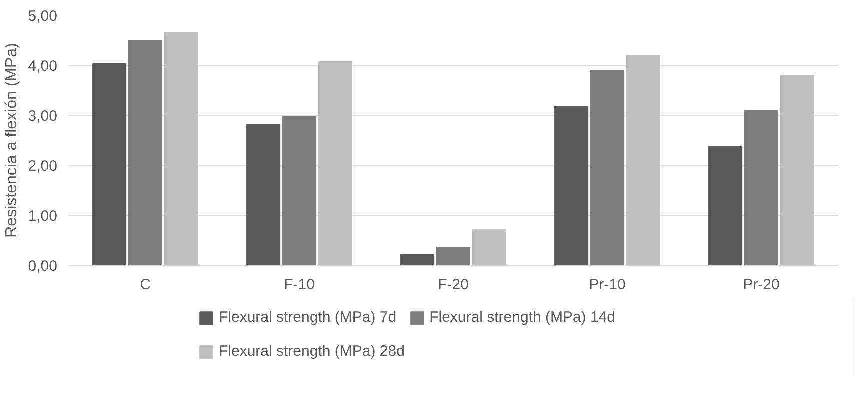 The image size is (863, 403). I want to click on y-tick-label: 4,00, so click(43, 66).